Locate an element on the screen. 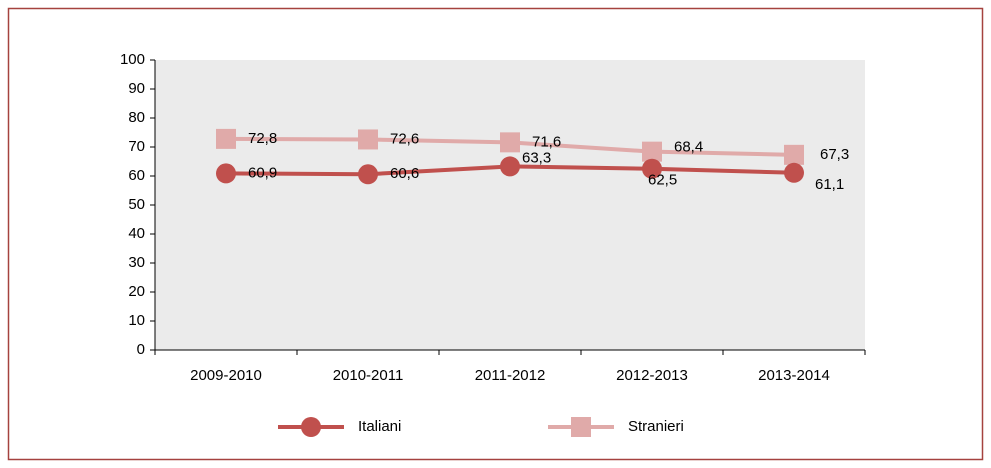  data-label: 61,1 is located at coordinates (829, 184).